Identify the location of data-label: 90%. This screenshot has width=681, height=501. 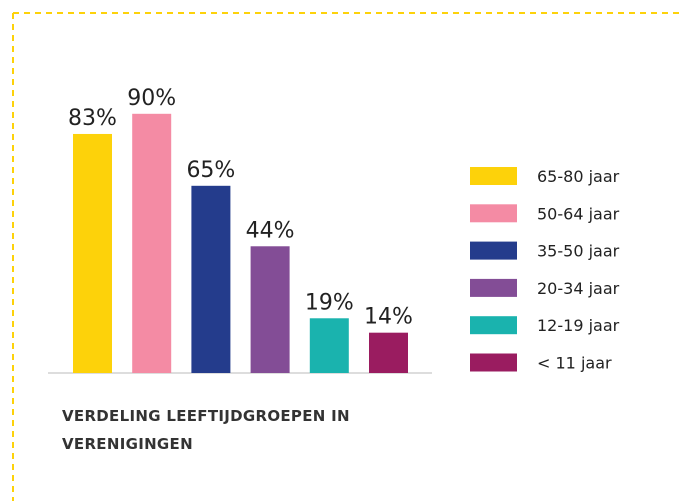
(151, 98).